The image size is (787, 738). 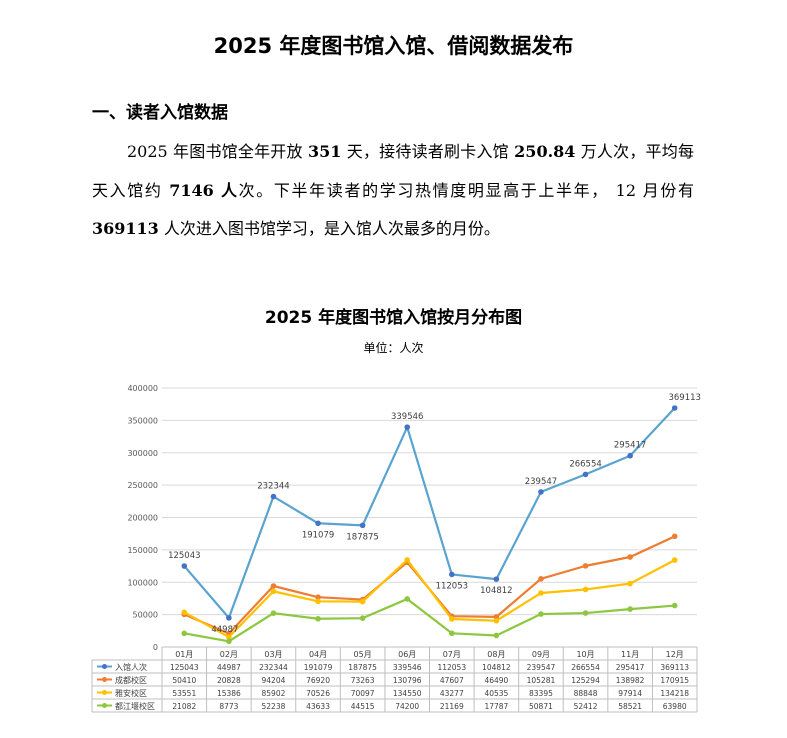 What do you see at coordinates (125, 228) in the screenshot?
I see `paragraph-emphasis: 369113` at bounding box center [125, 228].